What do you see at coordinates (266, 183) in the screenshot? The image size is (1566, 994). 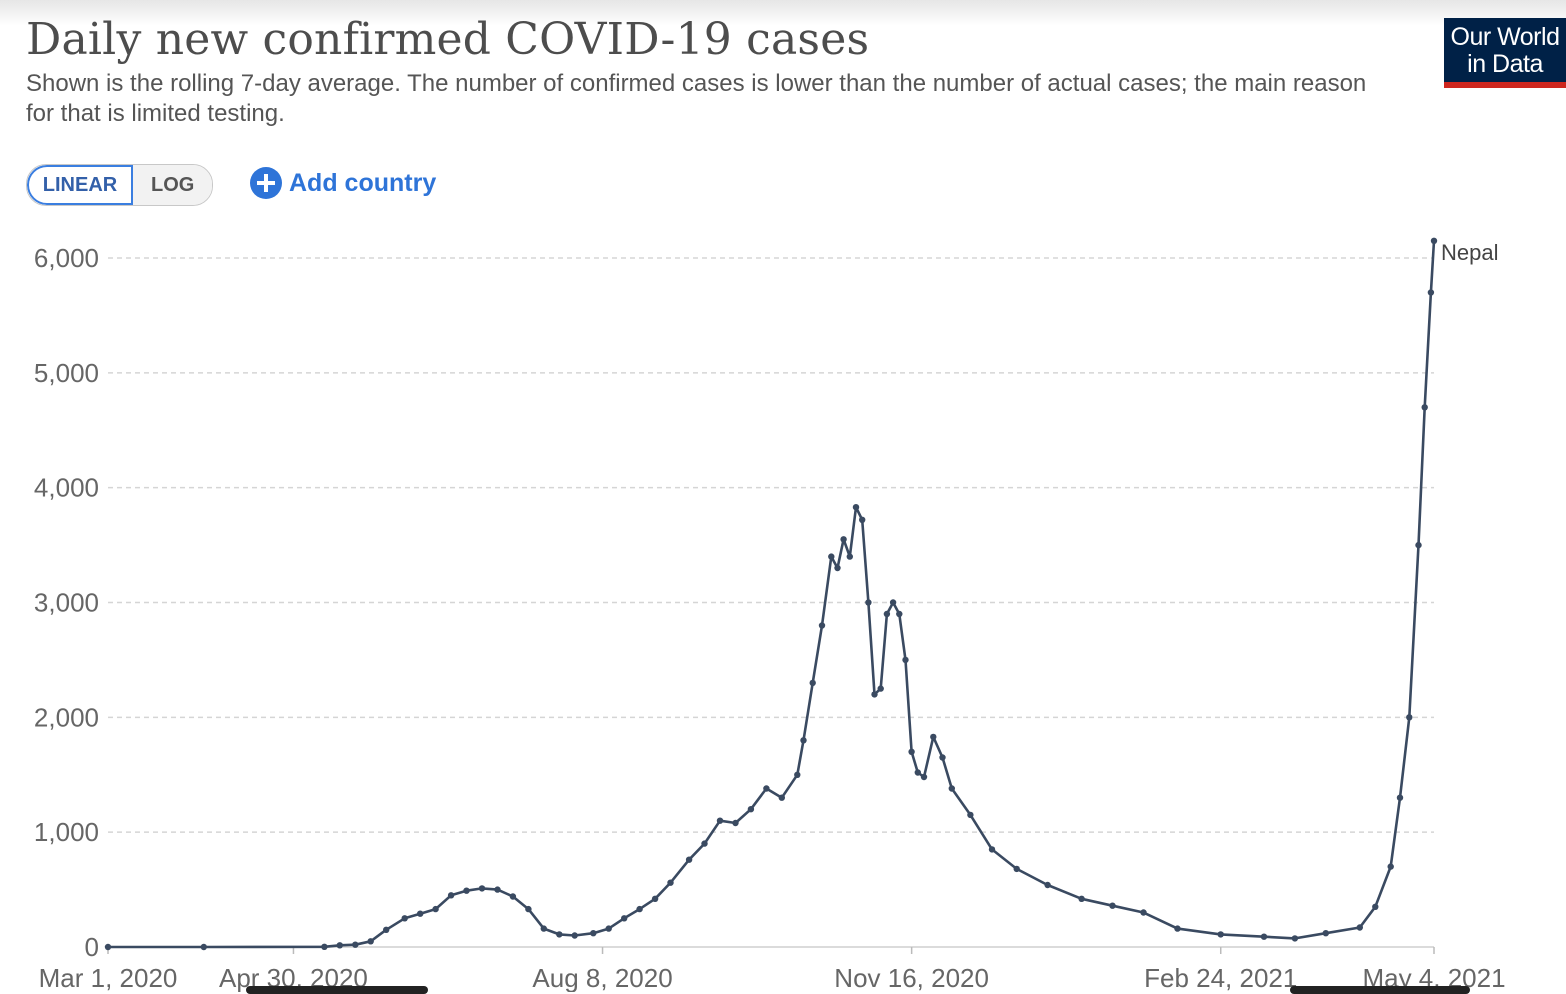 I see `plus-circle-icon` at bounding box center [266, 183].